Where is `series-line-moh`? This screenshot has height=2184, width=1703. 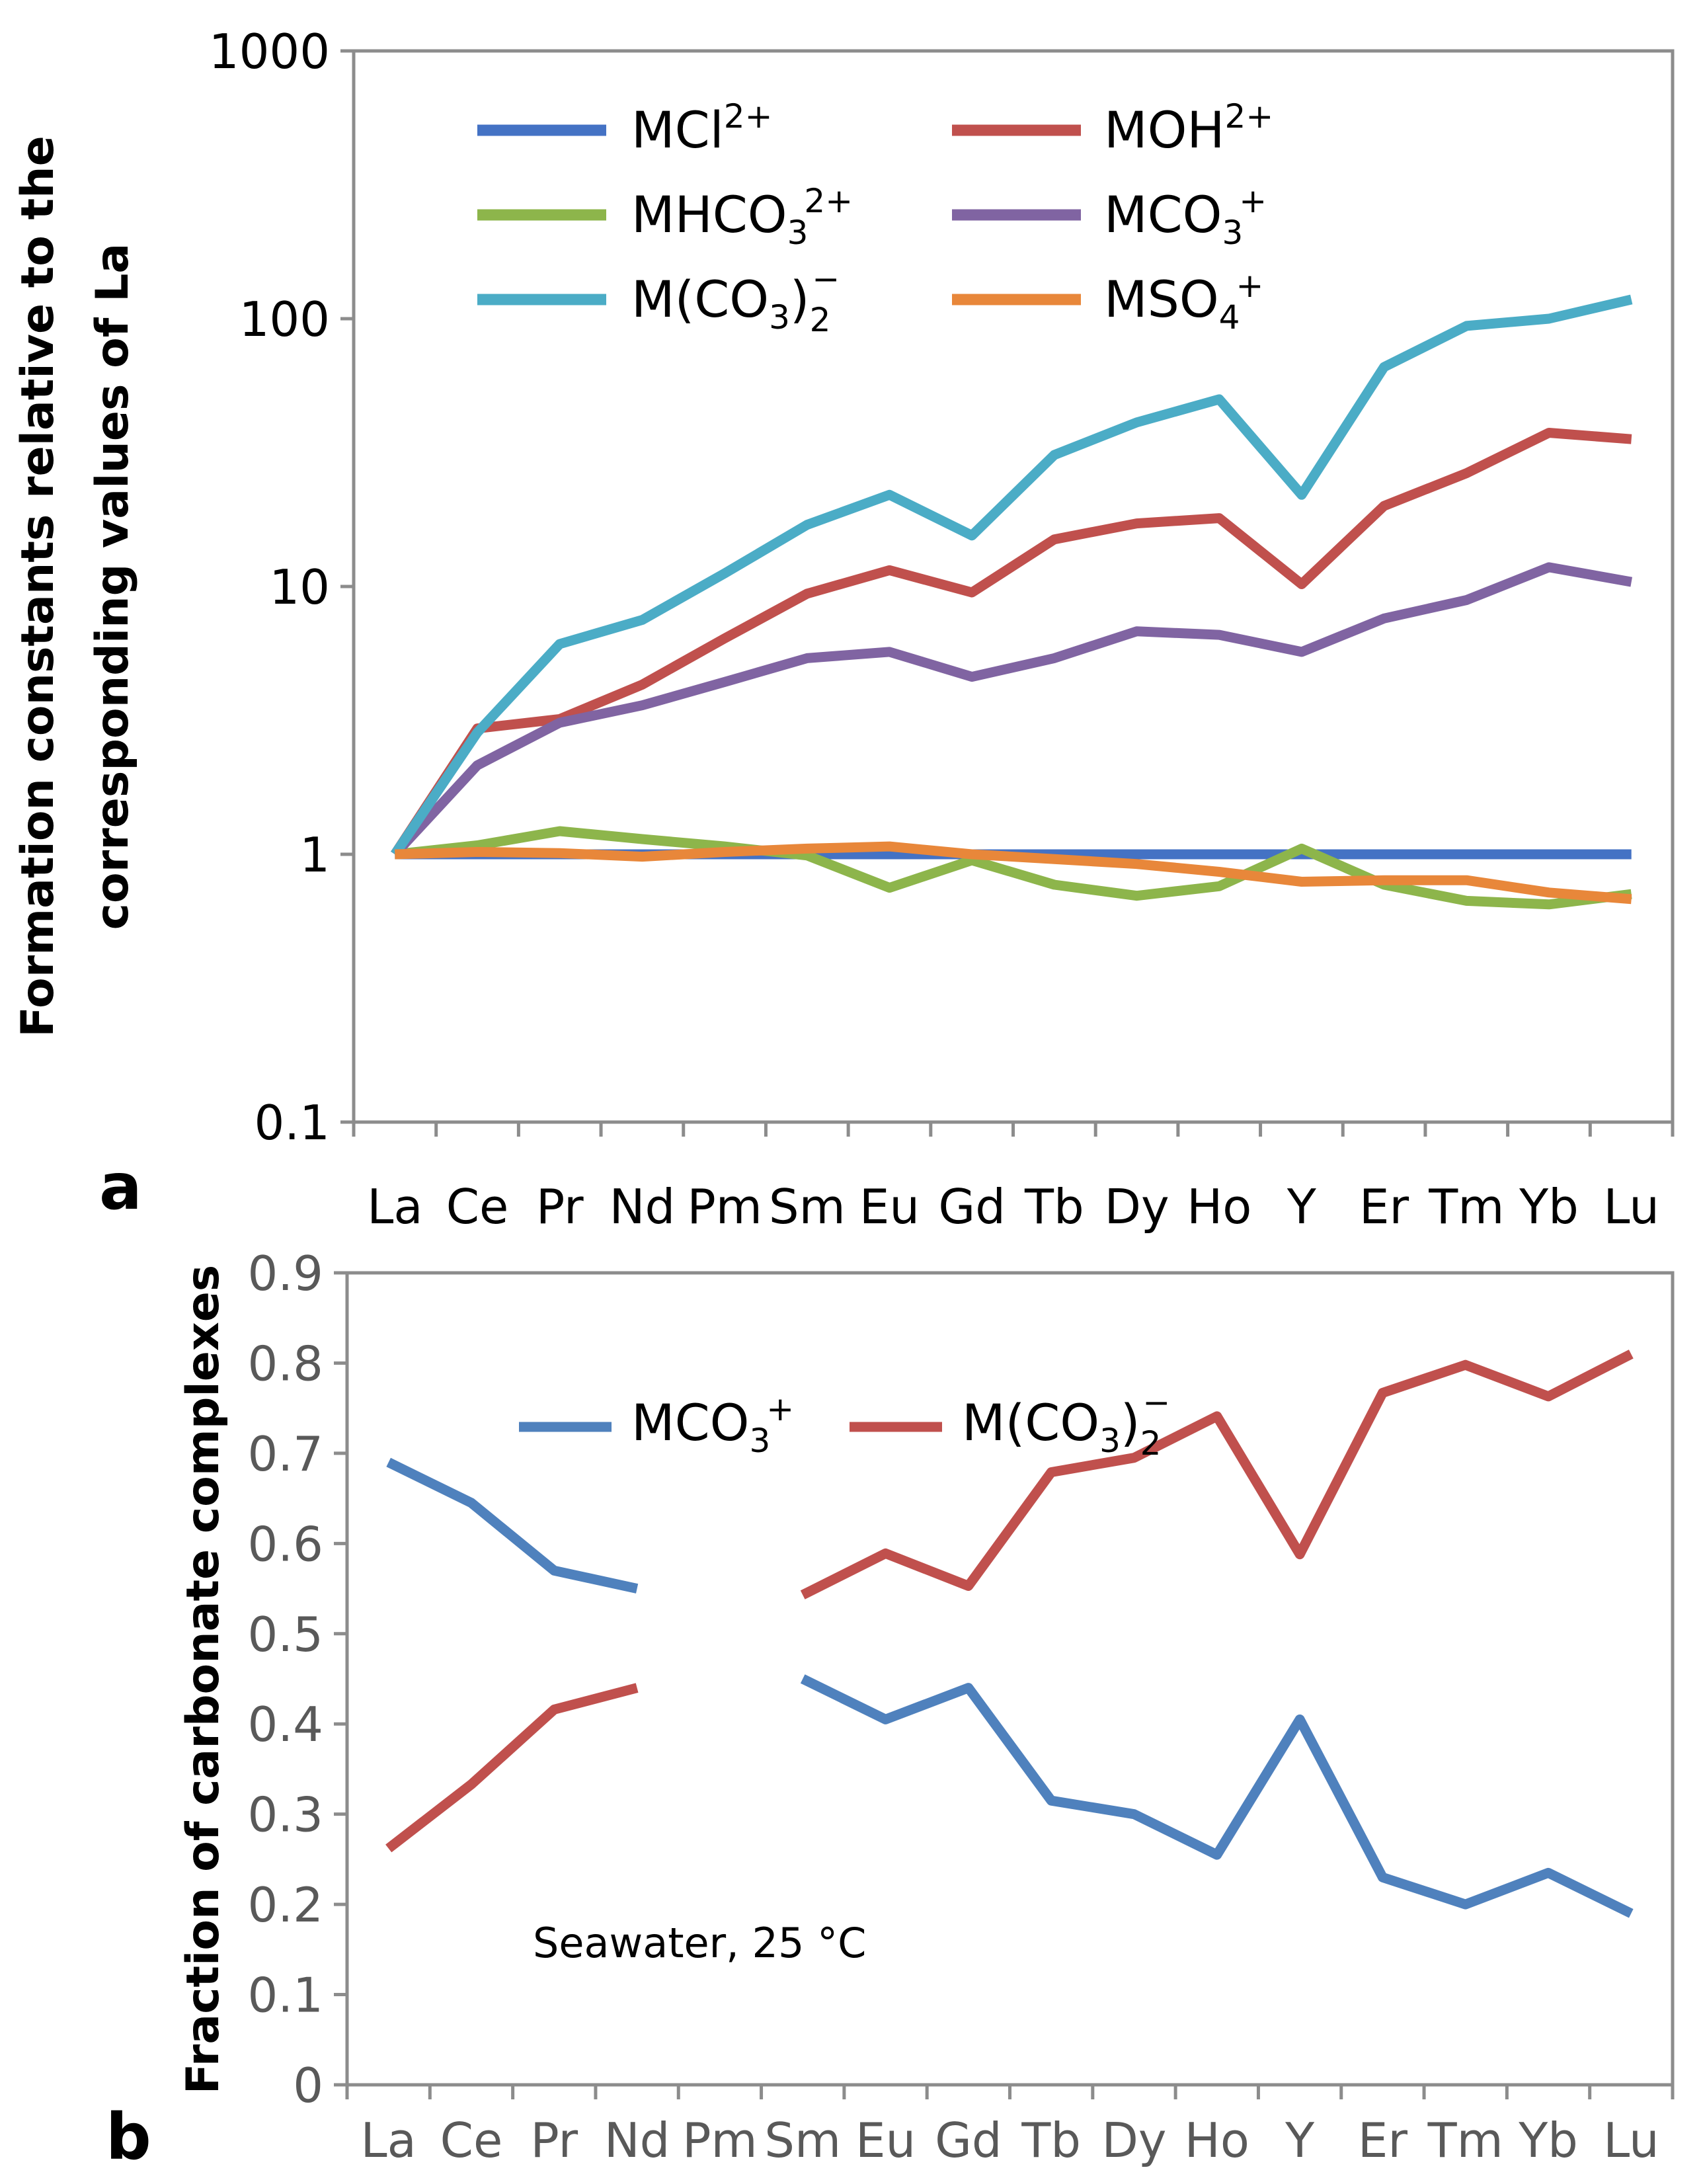
series-line-moh is located at coordinates (1011, 643).